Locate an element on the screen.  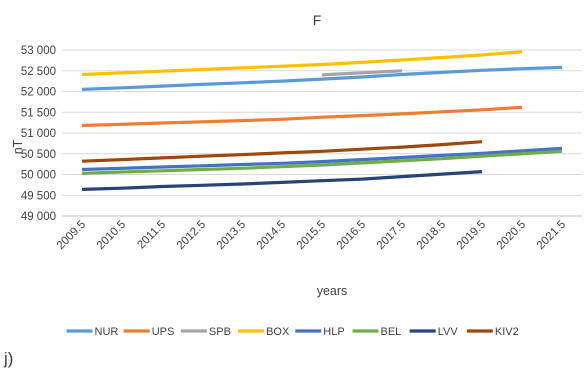
y-tick-label: 49 500 is located at coordinates (38, 196).